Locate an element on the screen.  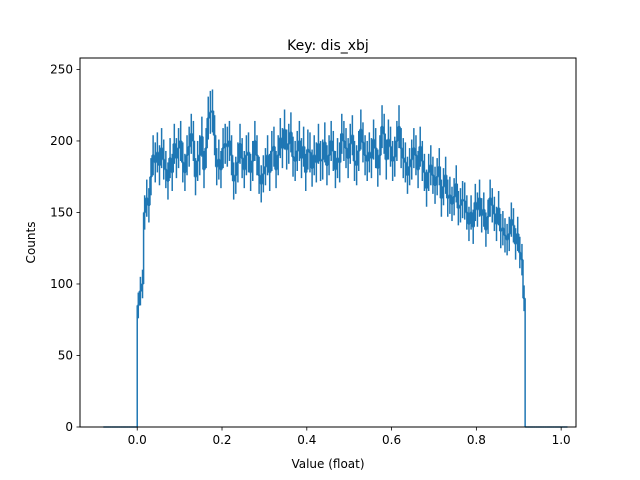
y-tick-label: 50 is located at coordinates (65, 355).